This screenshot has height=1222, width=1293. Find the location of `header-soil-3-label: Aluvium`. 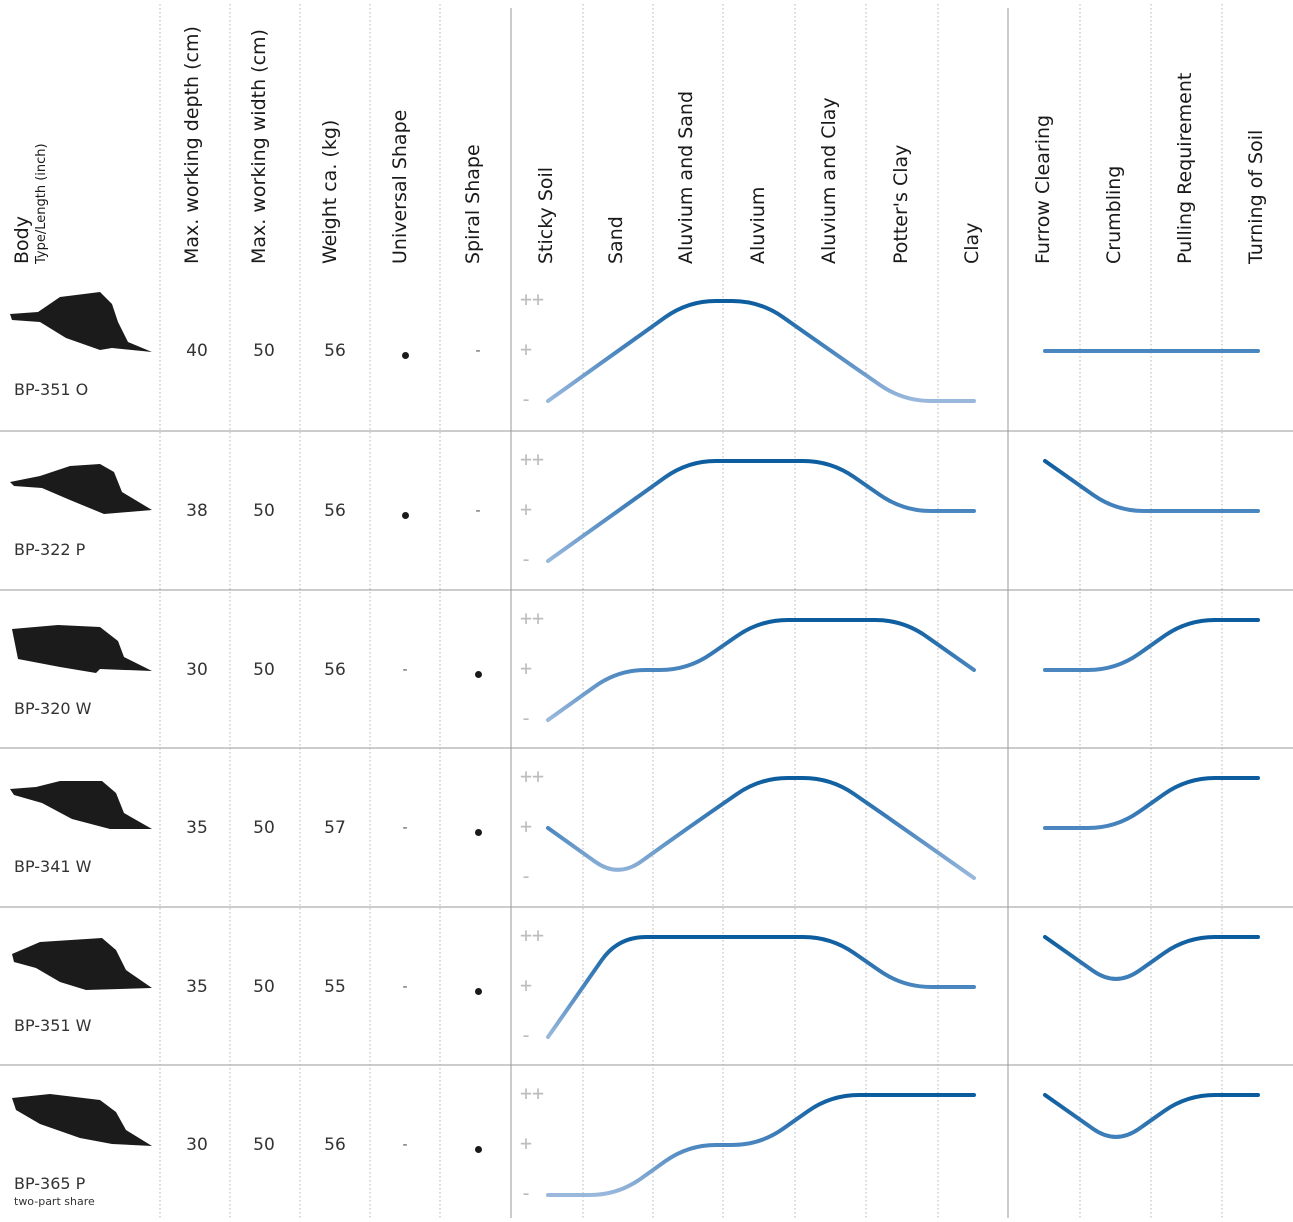

header-soil-3-label: Aluvium is located at coordinates (758, 225).